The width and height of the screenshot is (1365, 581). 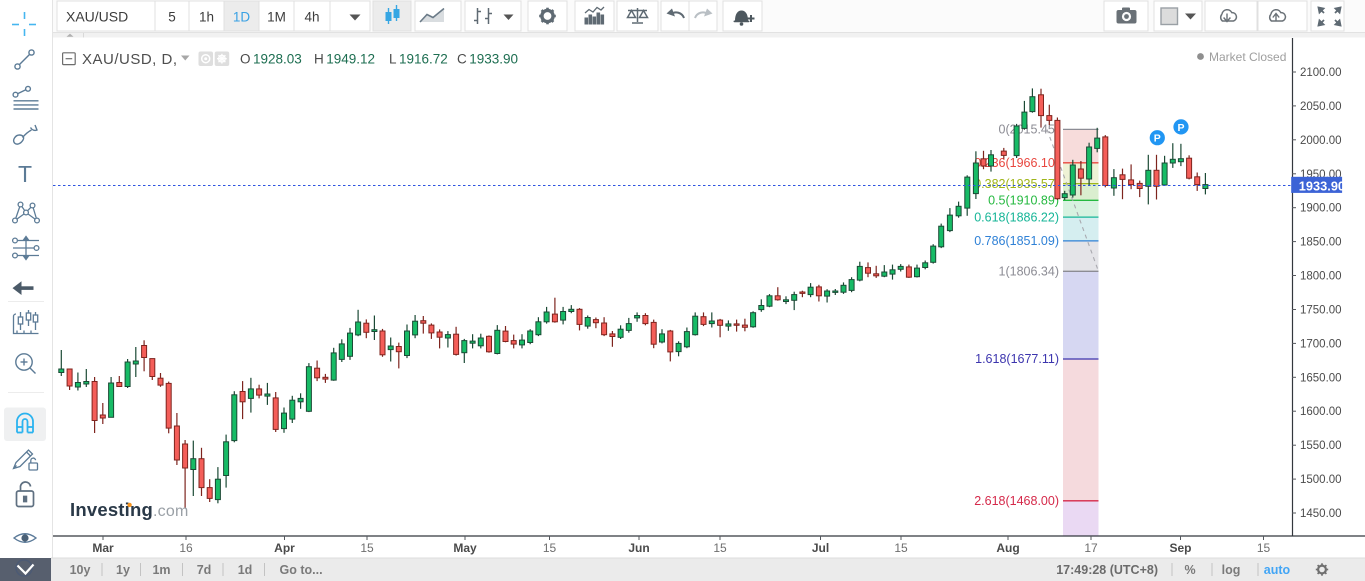 What do you see at coordinates (1321, 480) in the screenshot?
I see `svg-text: 1500.00` at bounding box center [1321, 480].